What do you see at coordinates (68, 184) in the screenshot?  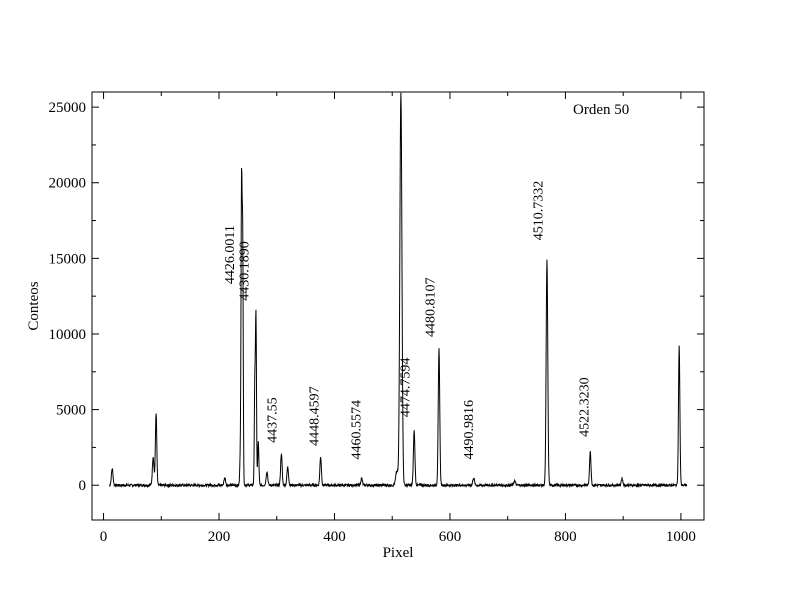 I see `y-tick-label: 20000` at bounding box center [68, 184].